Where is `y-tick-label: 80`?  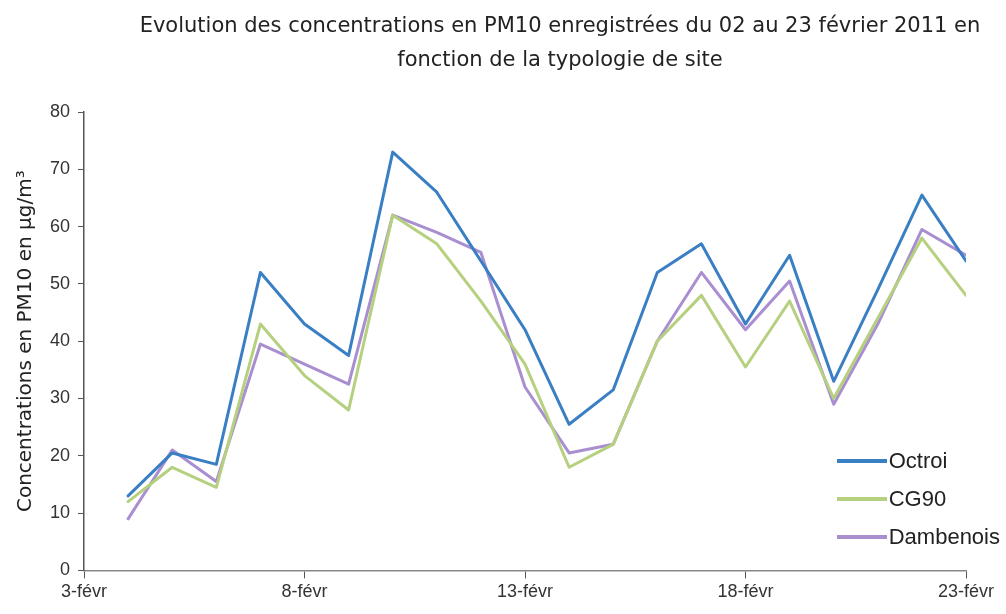
y-tick-label: 80 is located at coordinates (60, 110).